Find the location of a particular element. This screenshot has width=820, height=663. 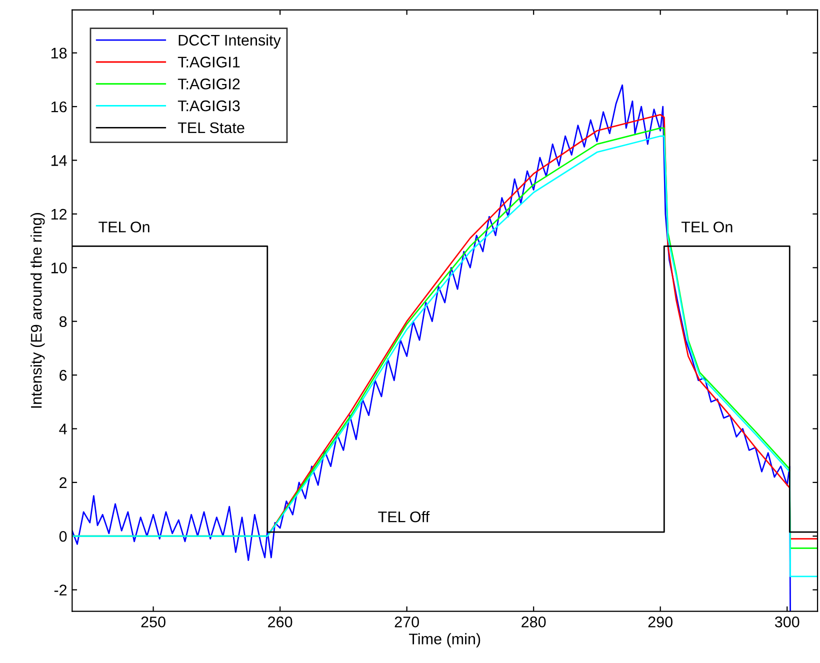

y-tick-label: 14 is located at coordinates (59, 160).